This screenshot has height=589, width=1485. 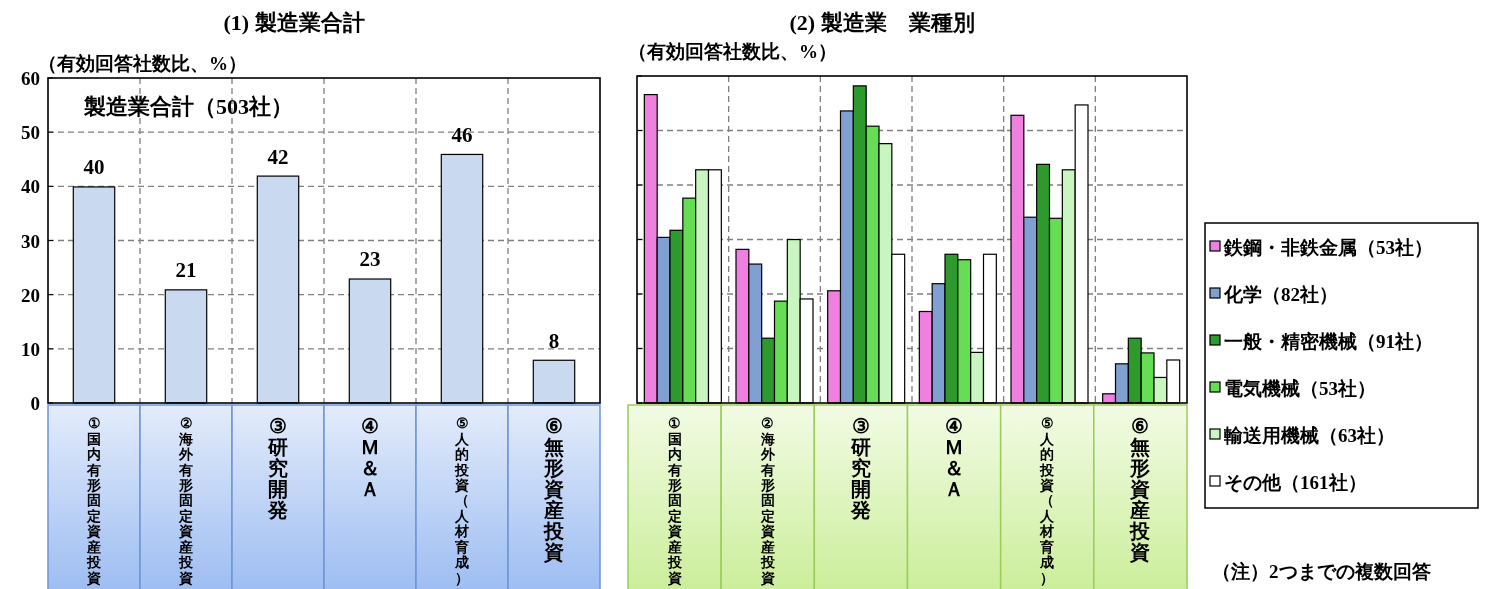 I want to click on y-tick-label: 50, so click(x=30, y=133).